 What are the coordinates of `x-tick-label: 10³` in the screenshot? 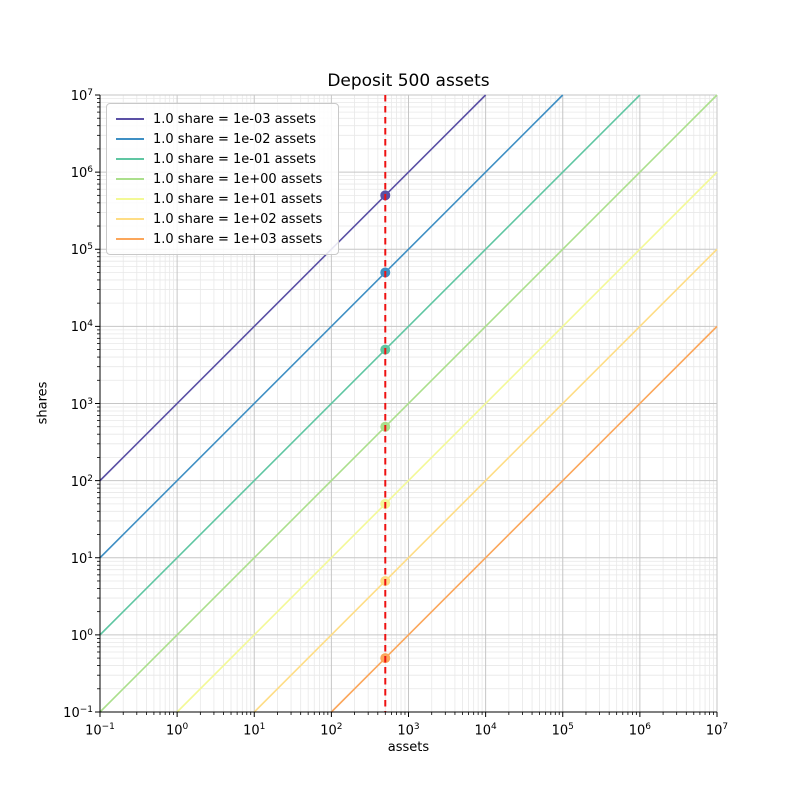 It's located at (408, 730).